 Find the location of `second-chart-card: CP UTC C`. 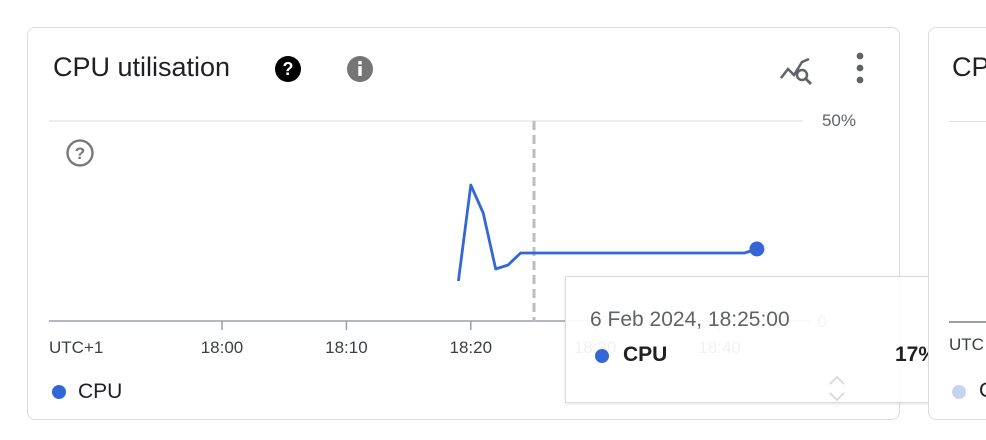

second-chart-card: CP UTC C is located at coordinates (957, 223).